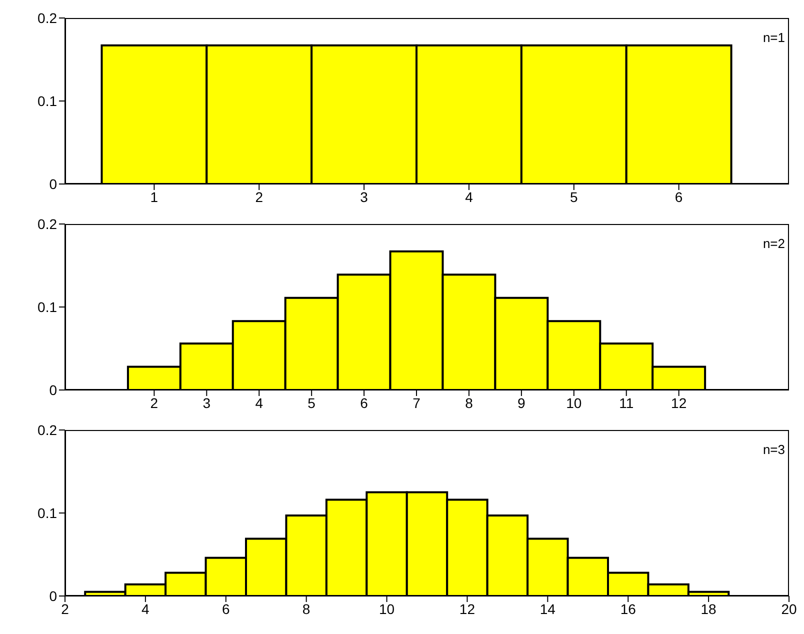  What do you see at coordinates (708, 608) in the screenshot?
I see `x-tick-label: 18` at bounding box center [708, 608].